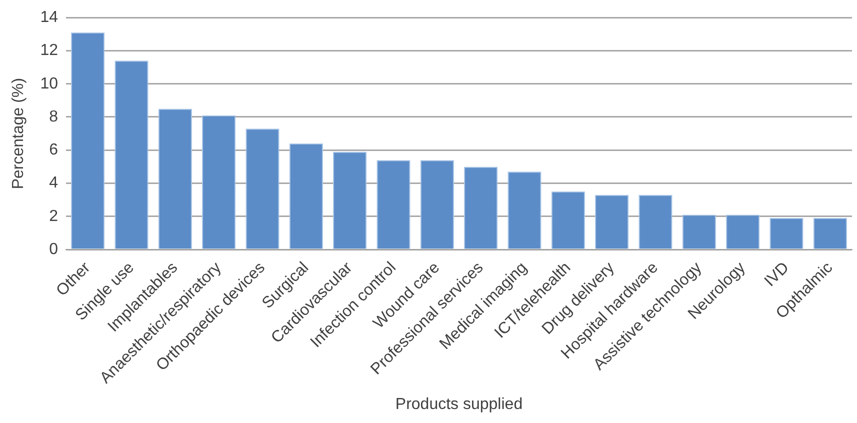 The image size is (857, 423). What do you see at coordinates (49, 17) in the screenshot?
I see `y-tick-label: 14` at bounding box center [49, 17].